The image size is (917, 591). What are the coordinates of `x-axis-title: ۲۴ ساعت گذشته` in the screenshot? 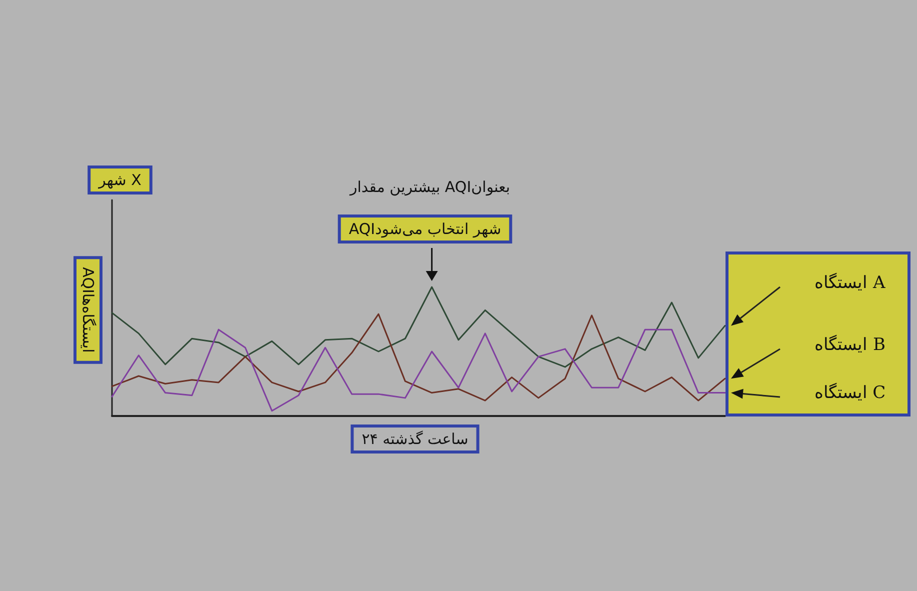 It's located at (415, 439).